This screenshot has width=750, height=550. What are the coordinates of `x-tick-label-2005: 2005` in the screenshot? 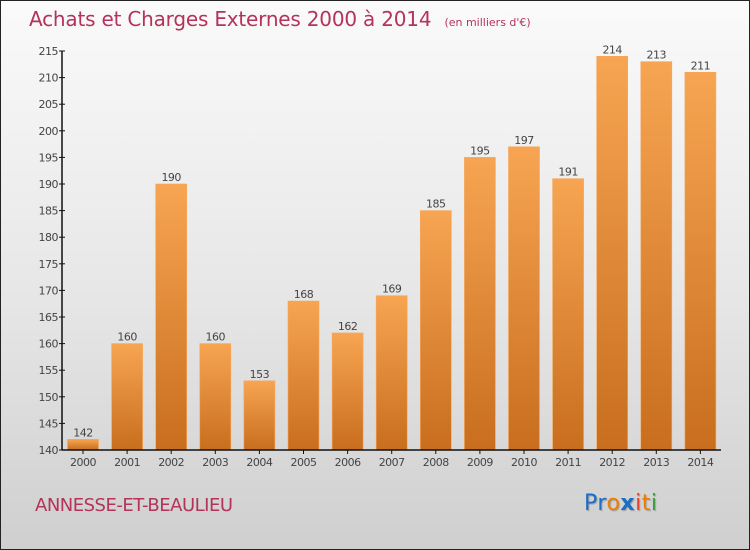 It's located at (304, 462).